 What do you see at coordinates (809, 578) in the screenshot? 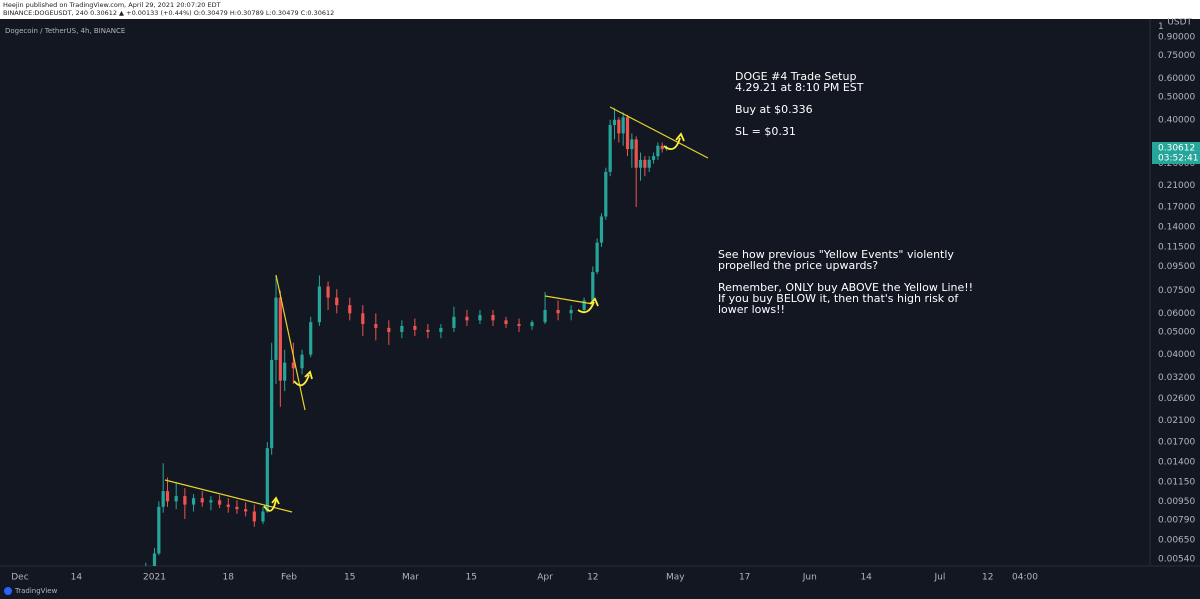
I see `x-tick-label: Jun` at bounding box center [809, 578].